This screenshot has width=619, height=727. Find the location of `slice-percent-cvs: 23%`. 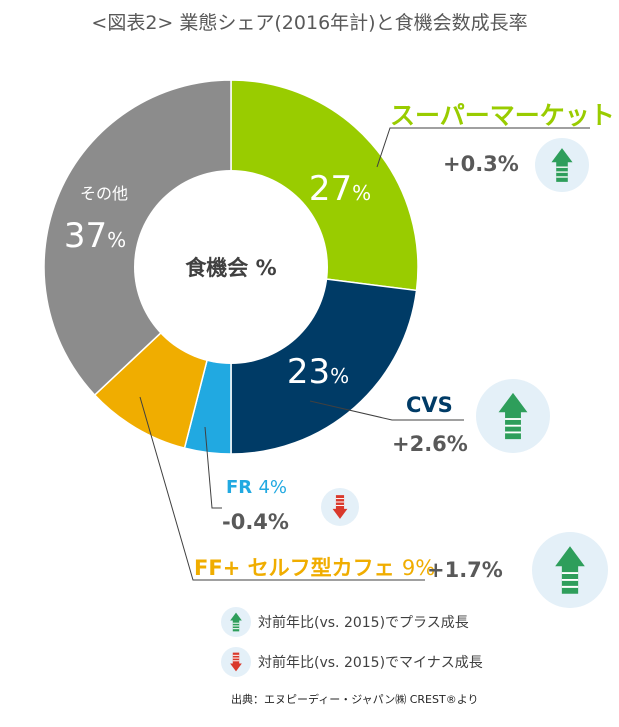

slice-percent-cvs: 23% is located at coordinates (318, 372).